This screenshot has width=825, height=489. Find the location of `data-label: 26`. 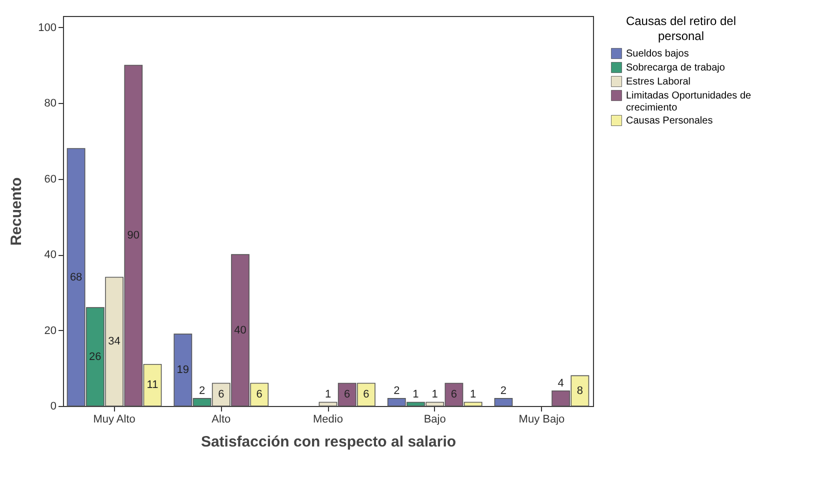

data-label: 26 is located at coordinates (95, 356).